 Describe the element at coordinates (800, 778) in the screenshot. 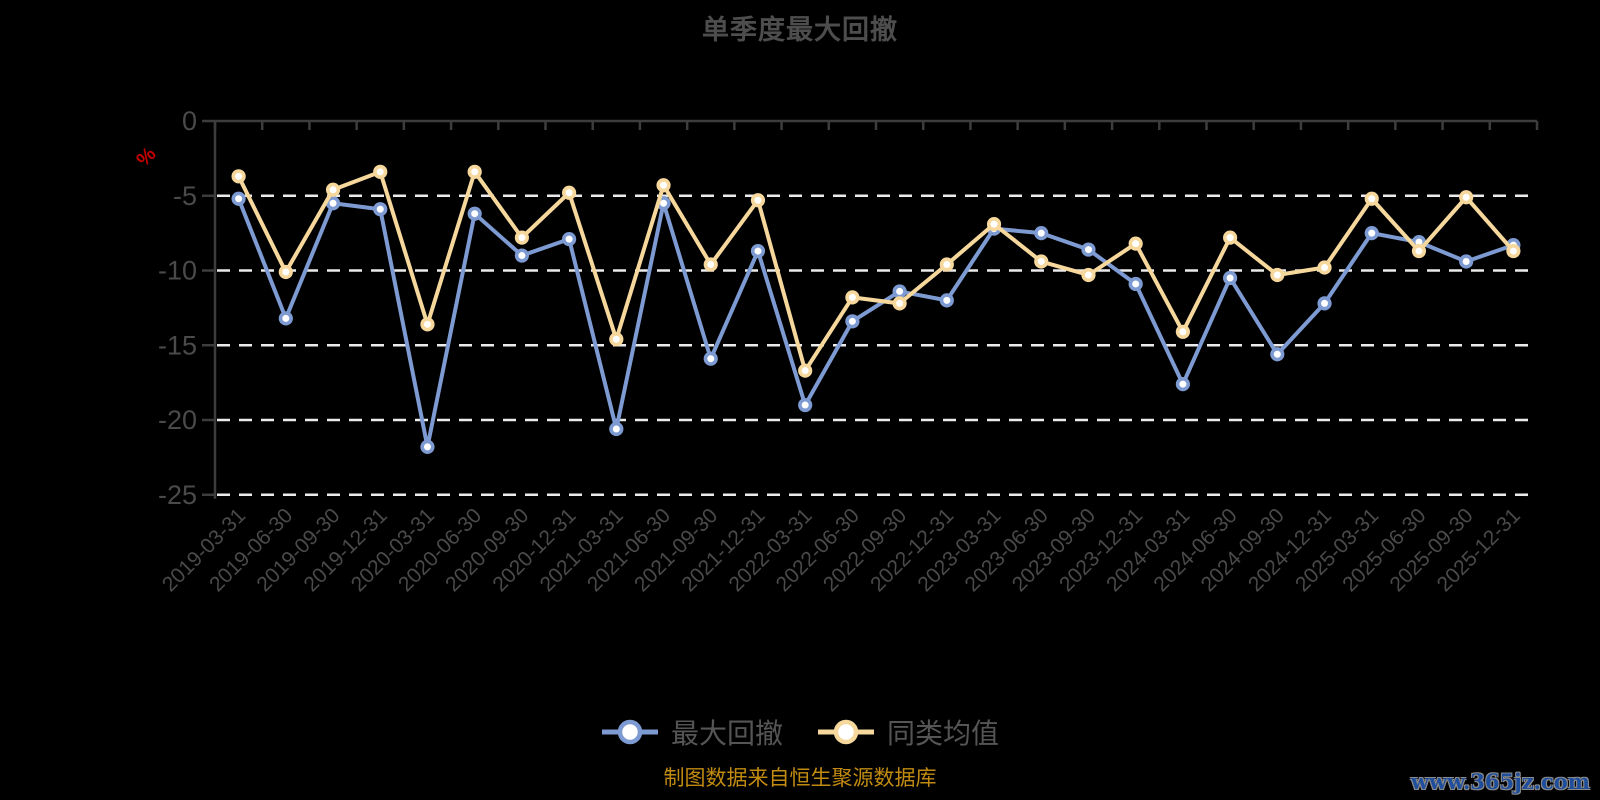

I see `data-source-caption: 制图数据来自恒生聚源数据库` at that location.